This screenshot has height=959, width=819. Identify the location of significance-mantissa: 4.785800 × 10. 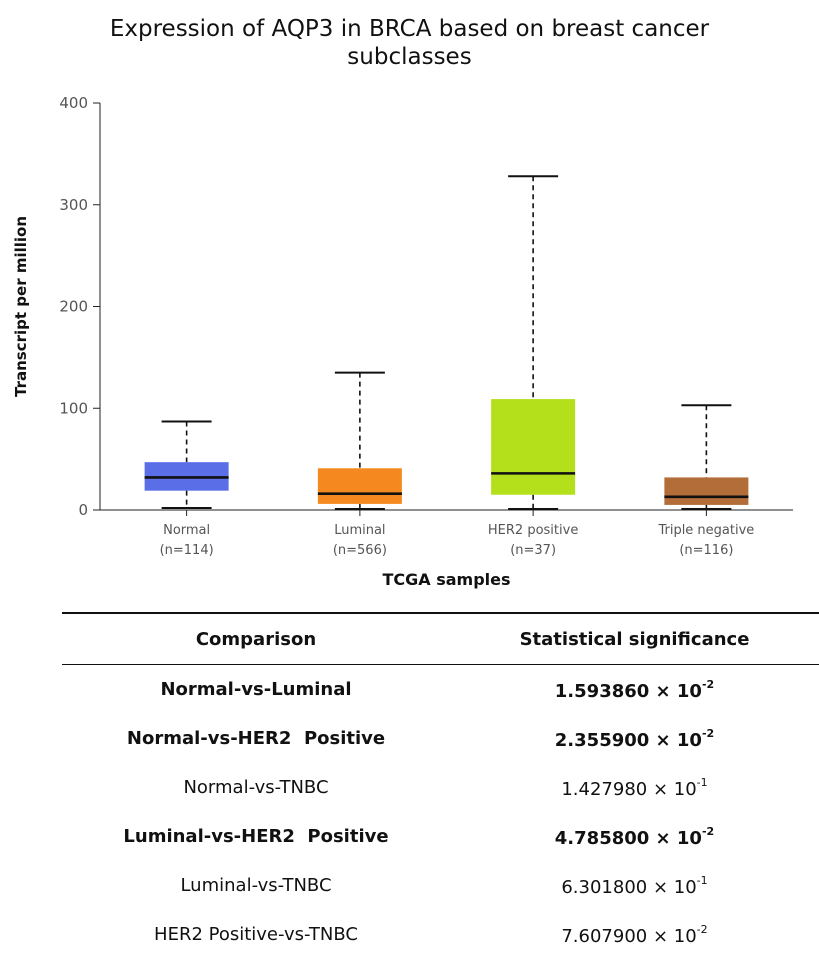
(628, 838).